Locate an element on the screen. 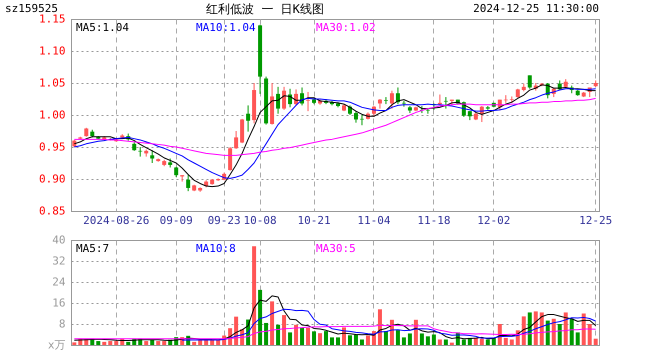 This screenshot has height=360, width=660. x-tick-label: 10-08 is located at coordinates (260, 220).